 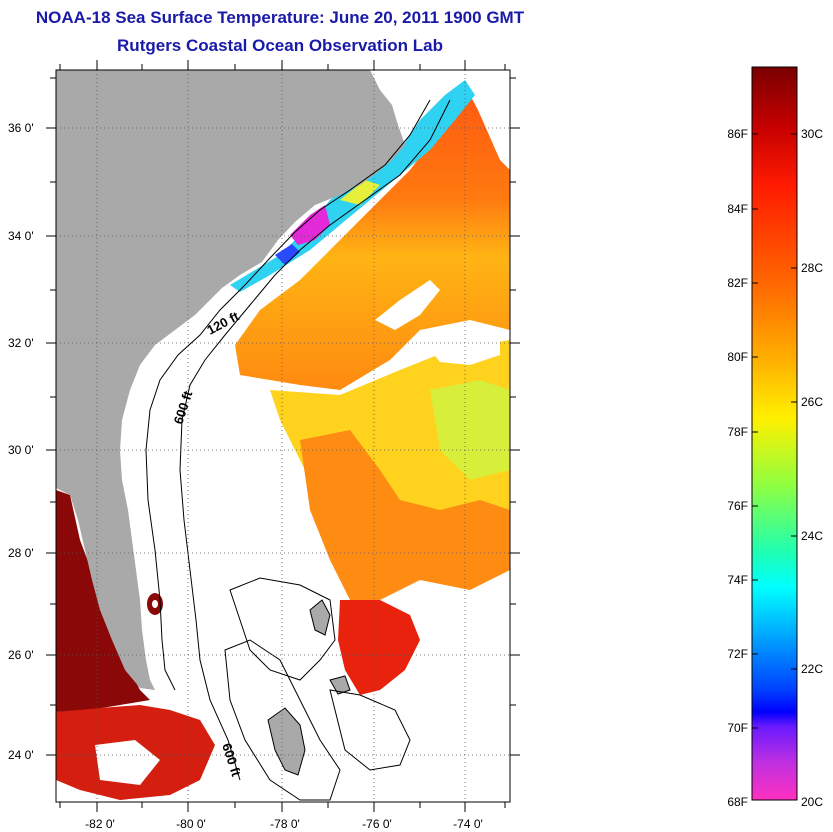 What do you see at coordinates (737, 209) in the screenshot?
I see `colorbar-f-label: 84F` at bounding box center [737, 209].